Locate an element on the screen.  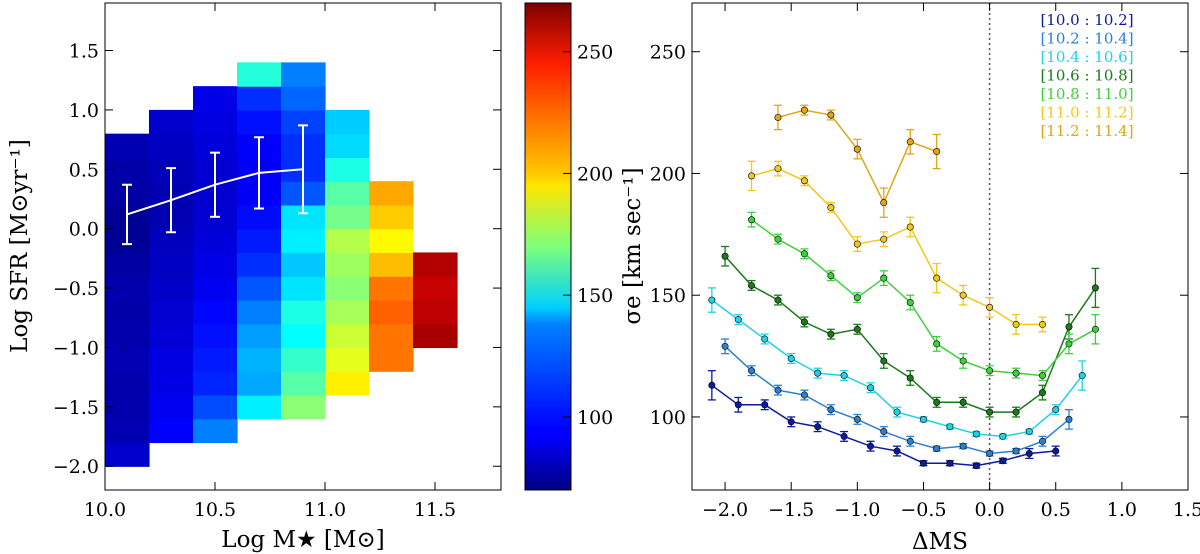
y-tick-label: 150 is located at coordinates (668, 296).